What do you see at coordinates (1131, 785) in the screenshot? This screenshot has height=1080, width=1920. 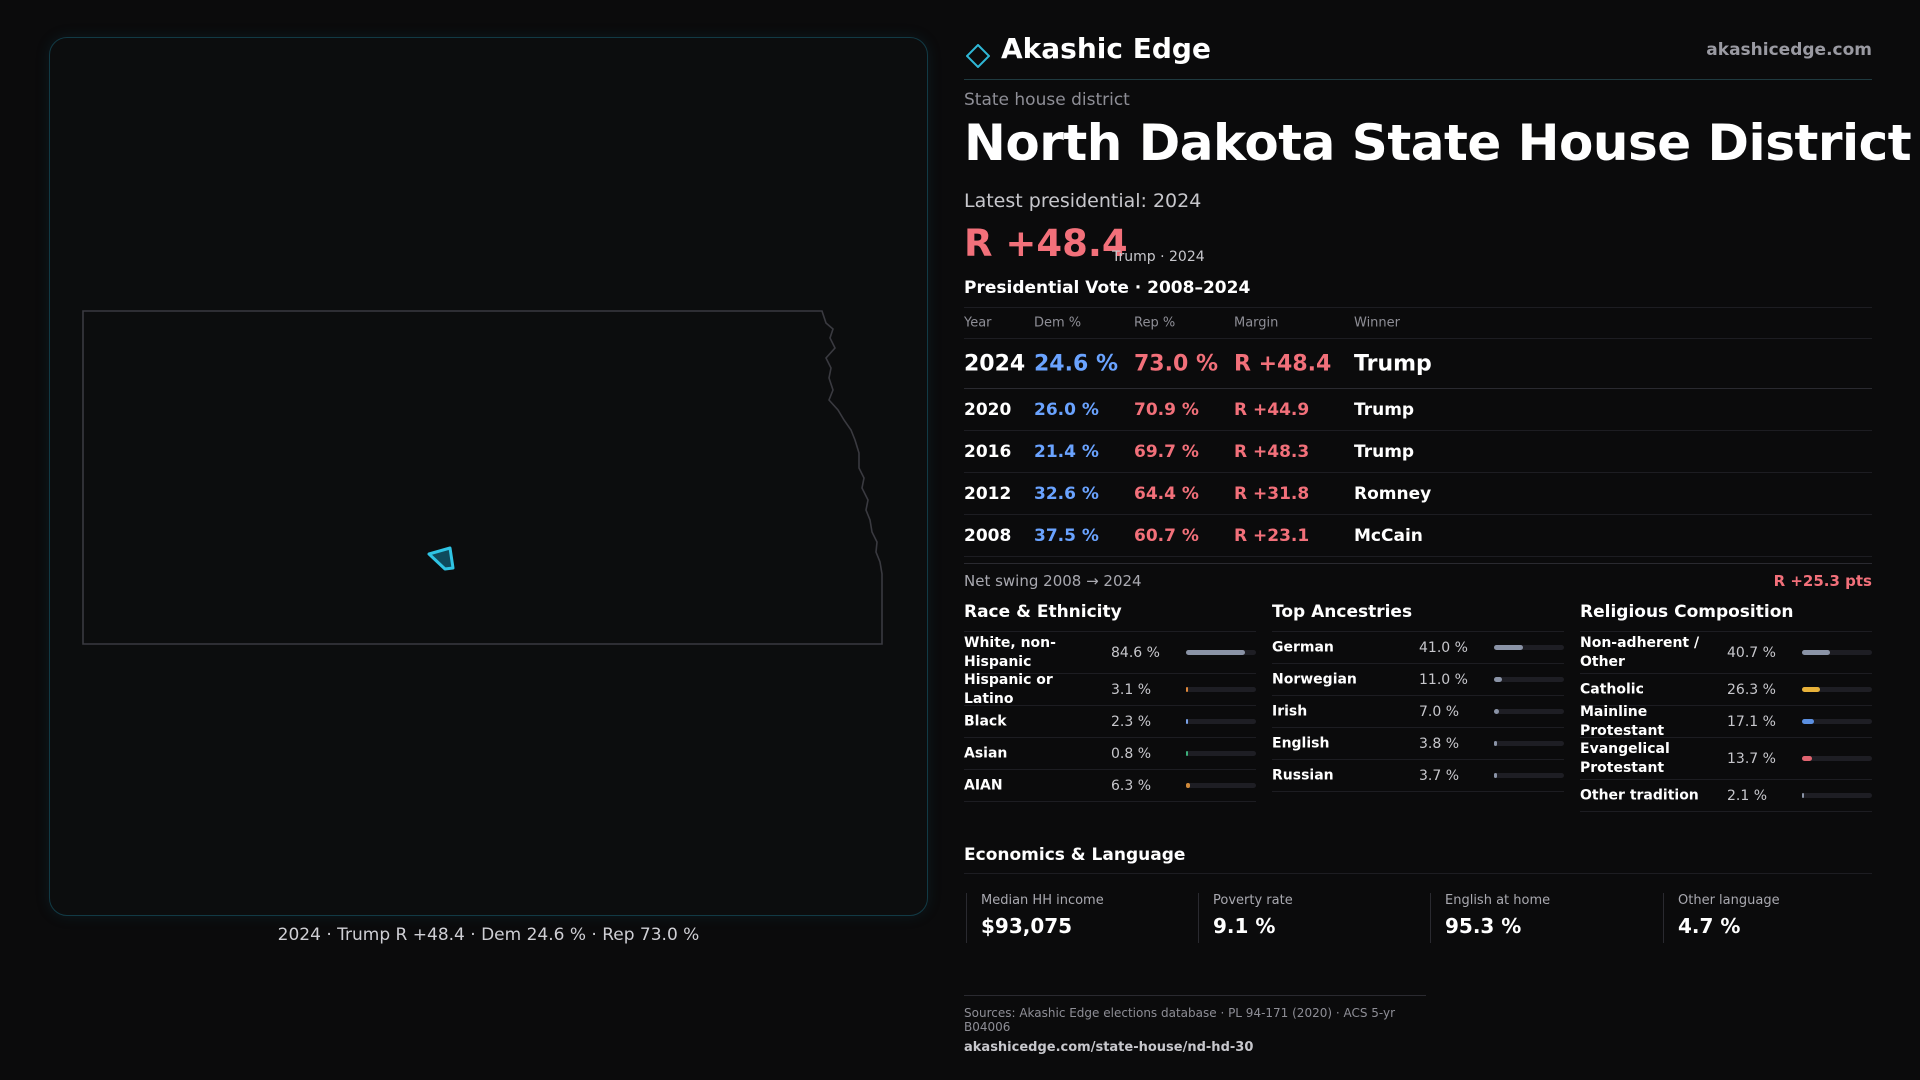 I see `demo-value: 6.3 %` at bounding box center [1131, 785].